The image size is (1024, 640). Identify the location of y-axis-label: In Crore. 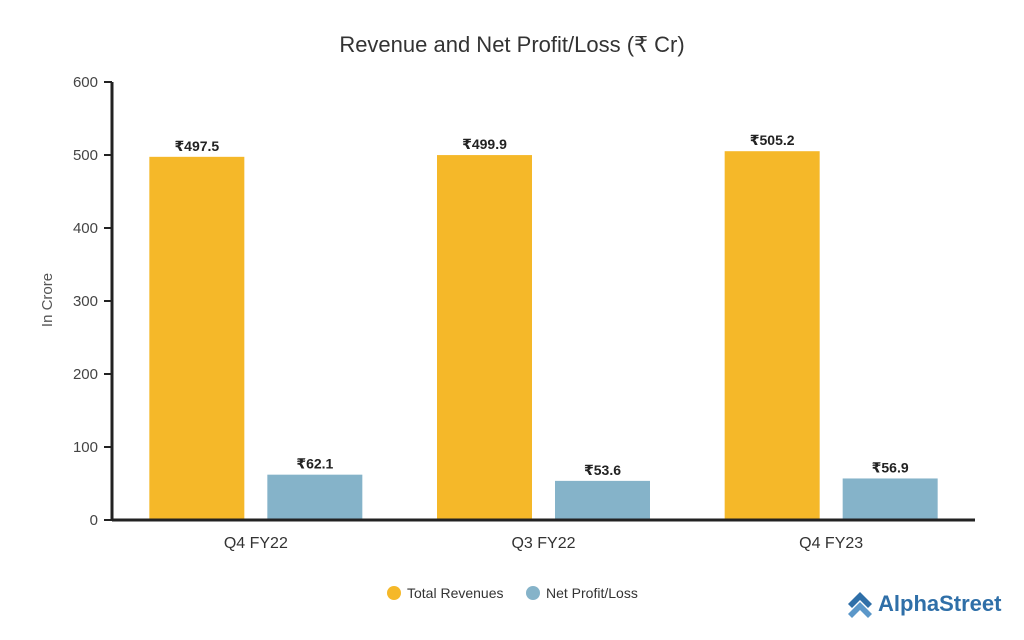
(47, 300).